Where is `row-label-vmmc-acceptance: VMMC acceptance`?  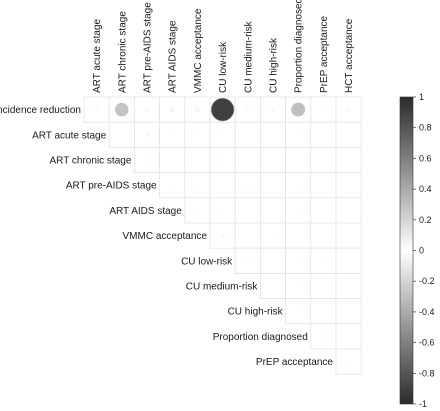
row-label-vmmc-acceptance: VMMC acceptance is located at coordinates (165, 236).